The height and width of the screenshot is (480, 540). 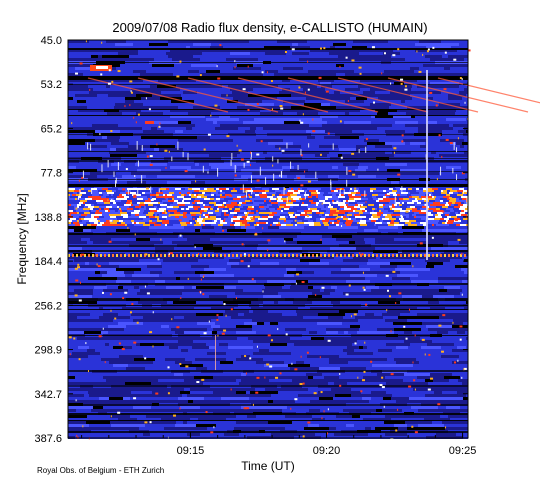 What do you see at coordinates (22, 238) in the screenshot?
I see `y-axis-label: Frequency [MHz]` at bounding box center [22, 238].